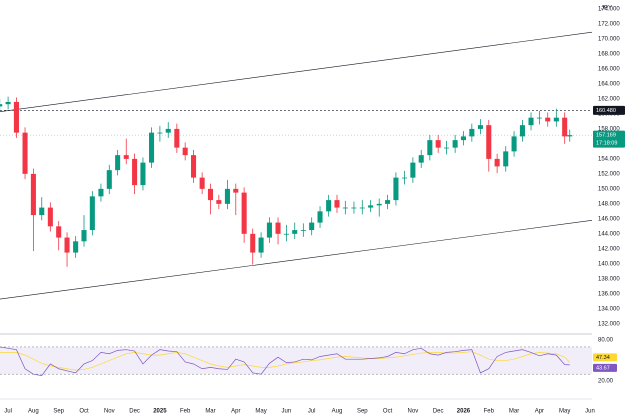 The height and width of the screenshot is (419, 625). I want to click on x-tick-label: May, so click(564, 412).